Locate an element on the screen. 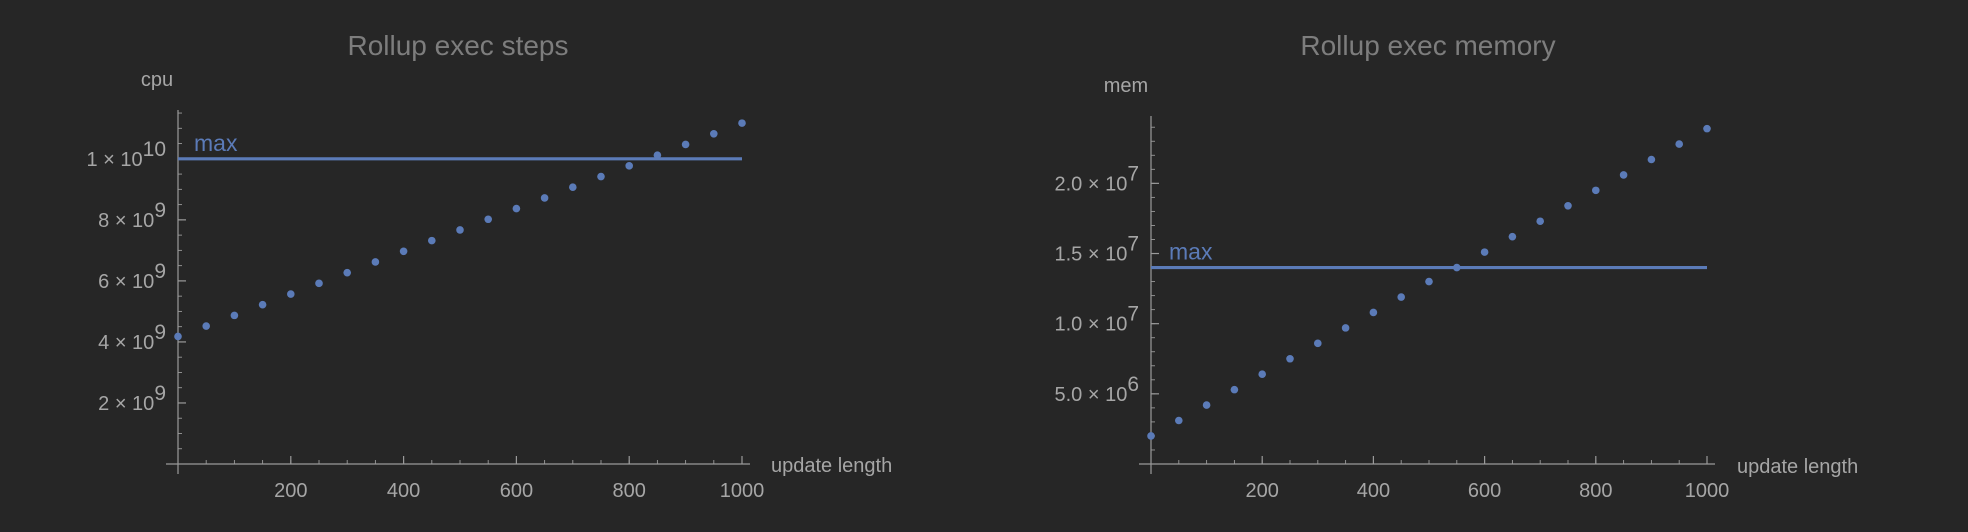 The width and height of the screenshot is (1968, 532). y-tick-label: 2.0 × 10⁷ is located at coordinates (1096, 178).